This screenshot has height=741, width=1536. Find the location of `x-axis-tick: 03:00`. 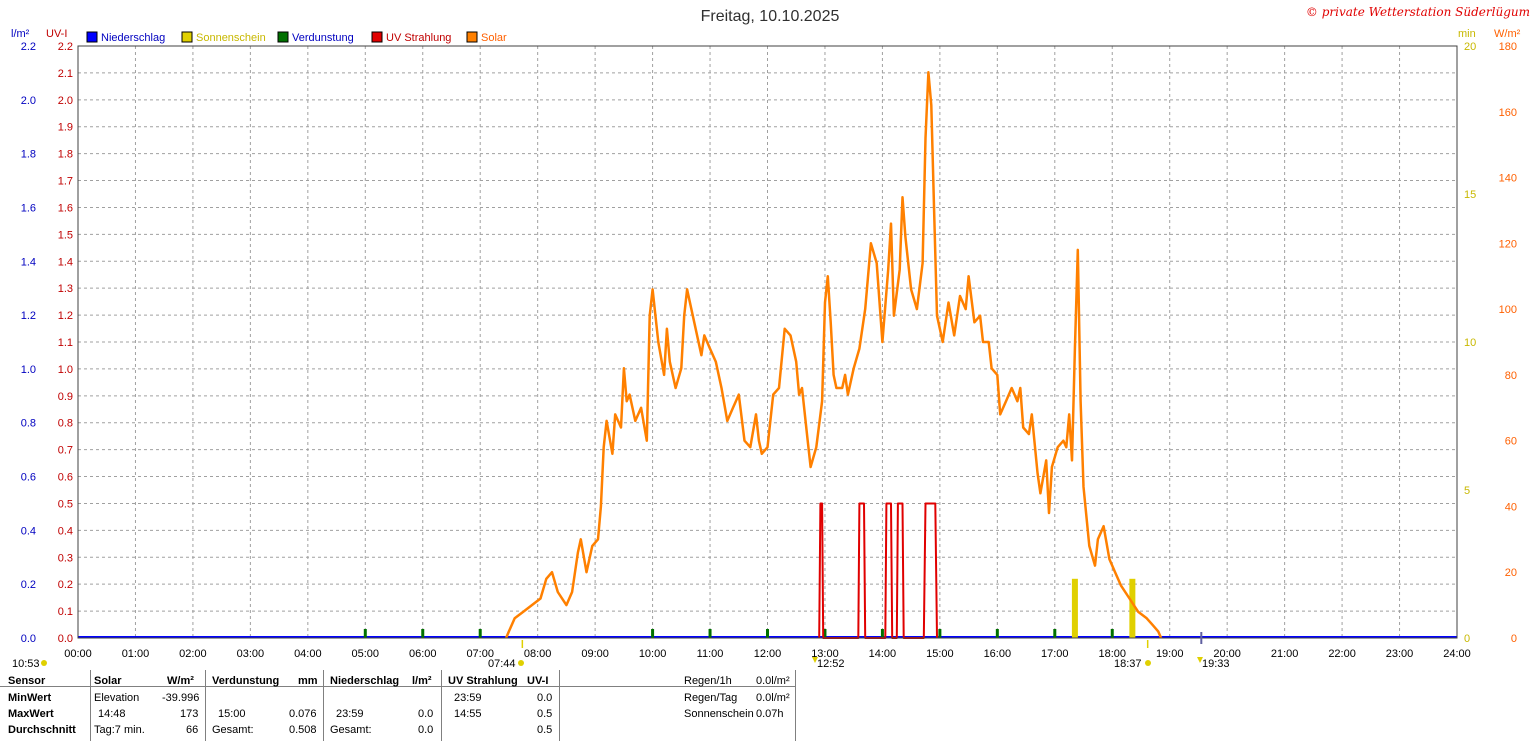

x-axis-tick: 03:00 is located at coordinates (251, 654).